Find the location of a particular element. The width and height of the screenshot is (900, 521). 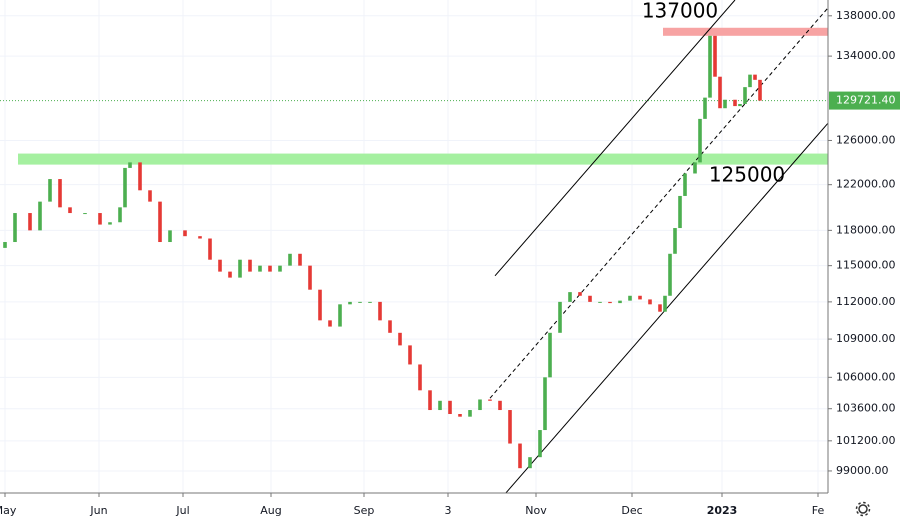

y-tick-label: 115000.00 is located at coordinates (866, 265).